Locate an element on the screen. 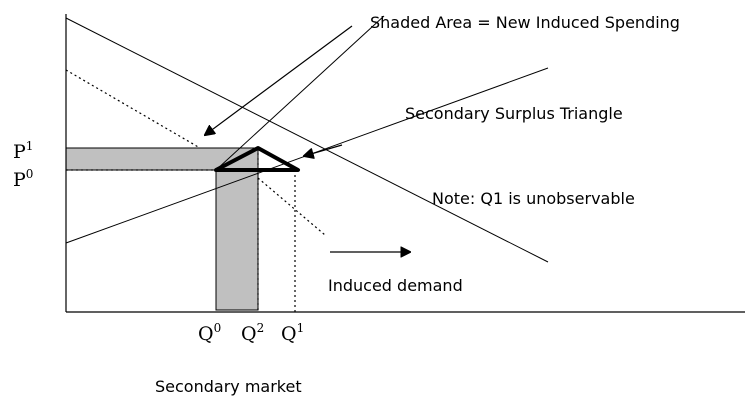  price-label: P0 is located at coordinates (23, 179).